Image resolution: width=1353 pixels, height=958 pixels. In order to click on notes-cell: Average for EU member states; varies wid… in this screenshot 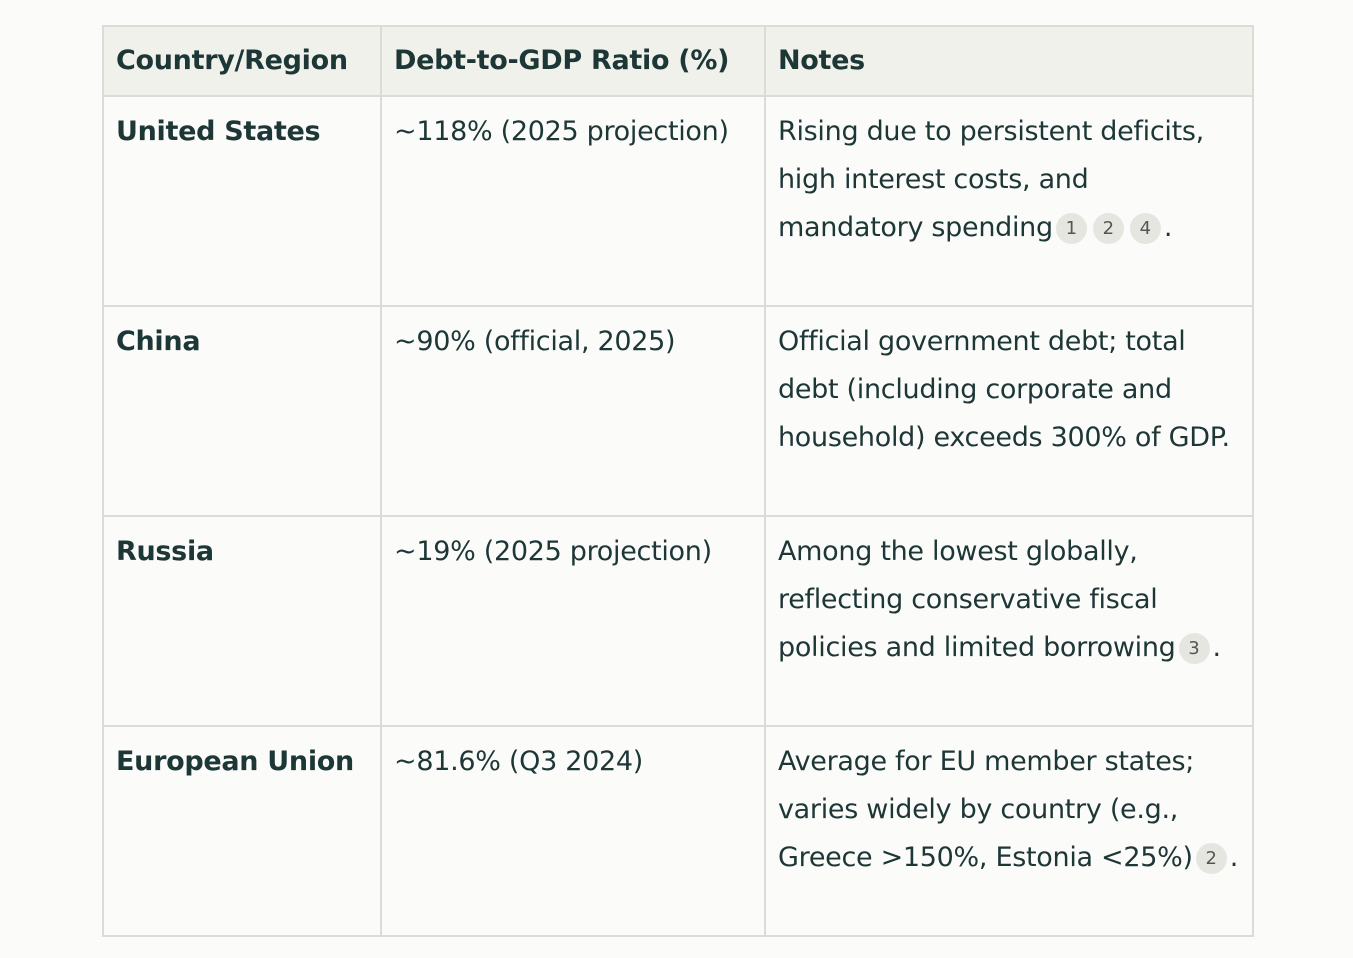, I will do `click(1009, 831)`.